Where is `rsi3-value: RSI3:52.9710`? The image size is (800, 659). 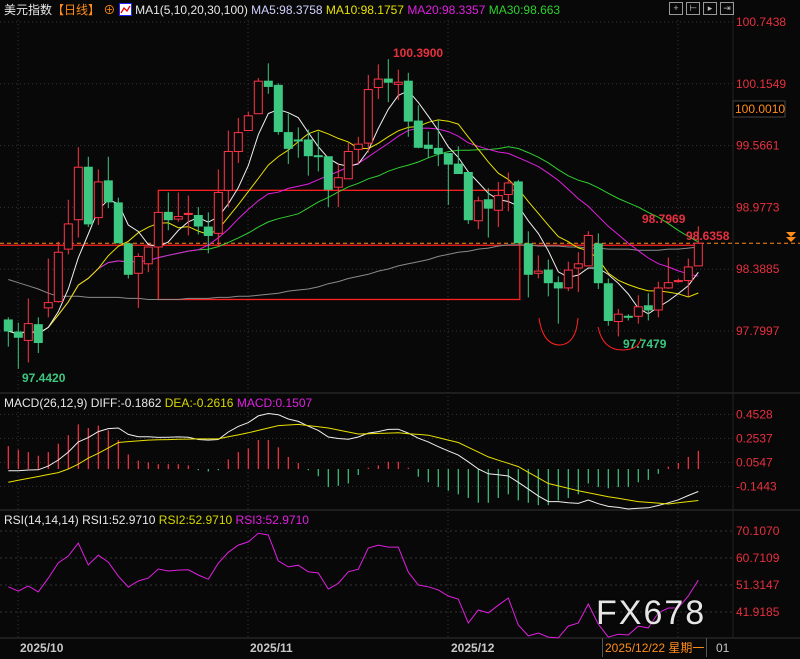 rsi3-value: RSI3:52.9710 is located at coordinates (272, 520).